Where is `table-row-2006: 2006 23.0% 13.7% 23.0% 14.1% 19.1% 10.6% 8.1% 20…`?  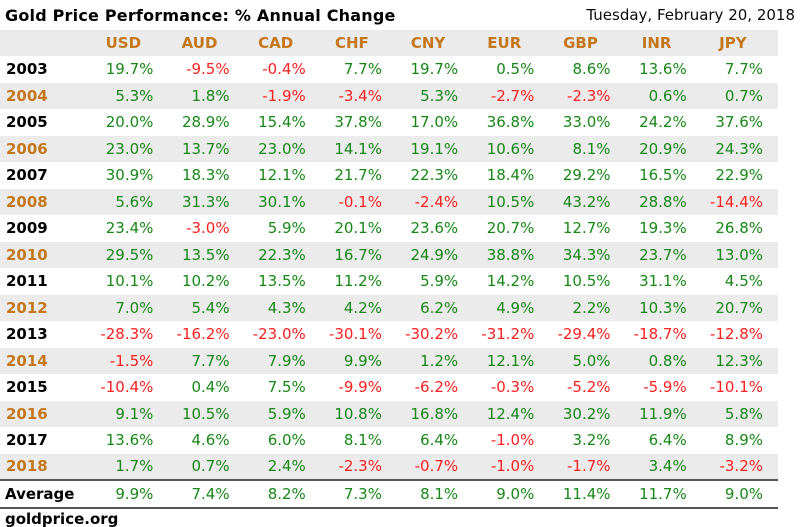 table-row-2006: 2006 23.0% 13.7% 23.0% 14.1% 19.1% 10.6% 8.1% 20… is located at coordinates (389, 148).